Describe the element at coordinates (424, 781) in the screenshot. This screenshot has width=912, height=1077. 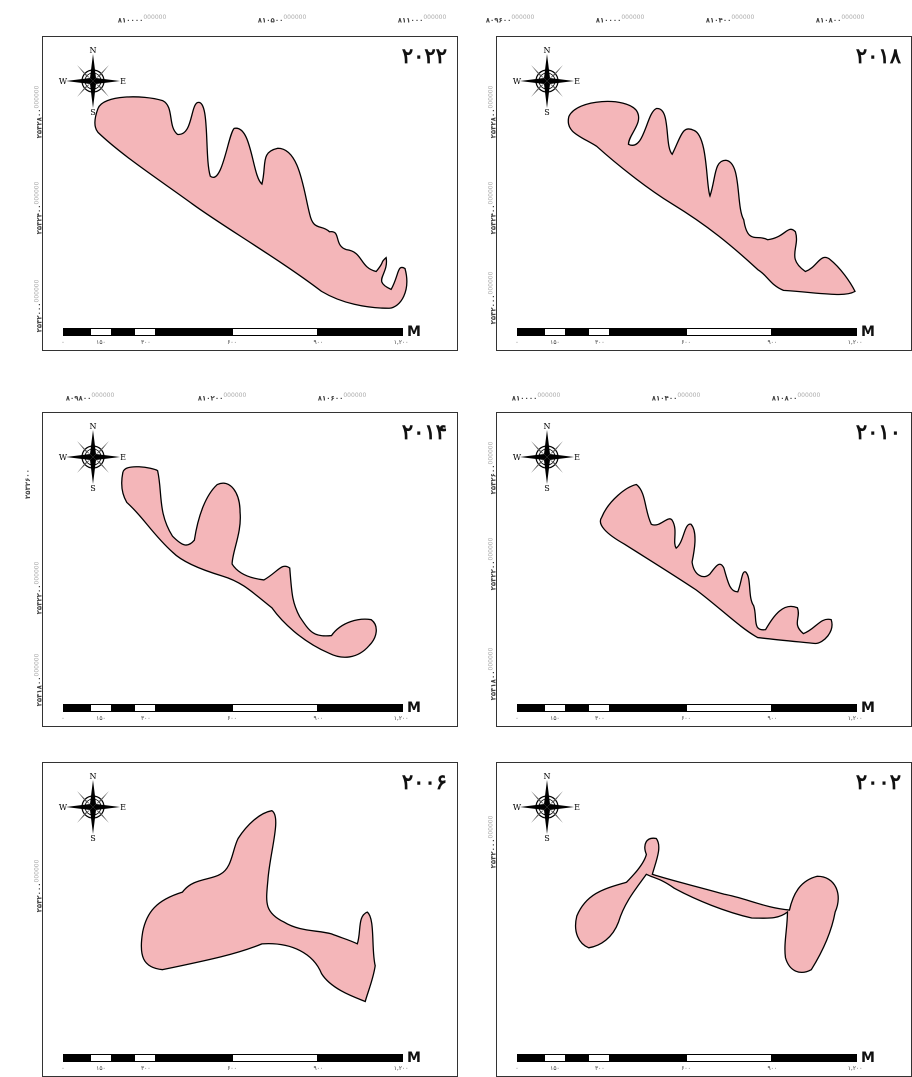
I see `panel-year-label: ۲۰۰۶` at that location.